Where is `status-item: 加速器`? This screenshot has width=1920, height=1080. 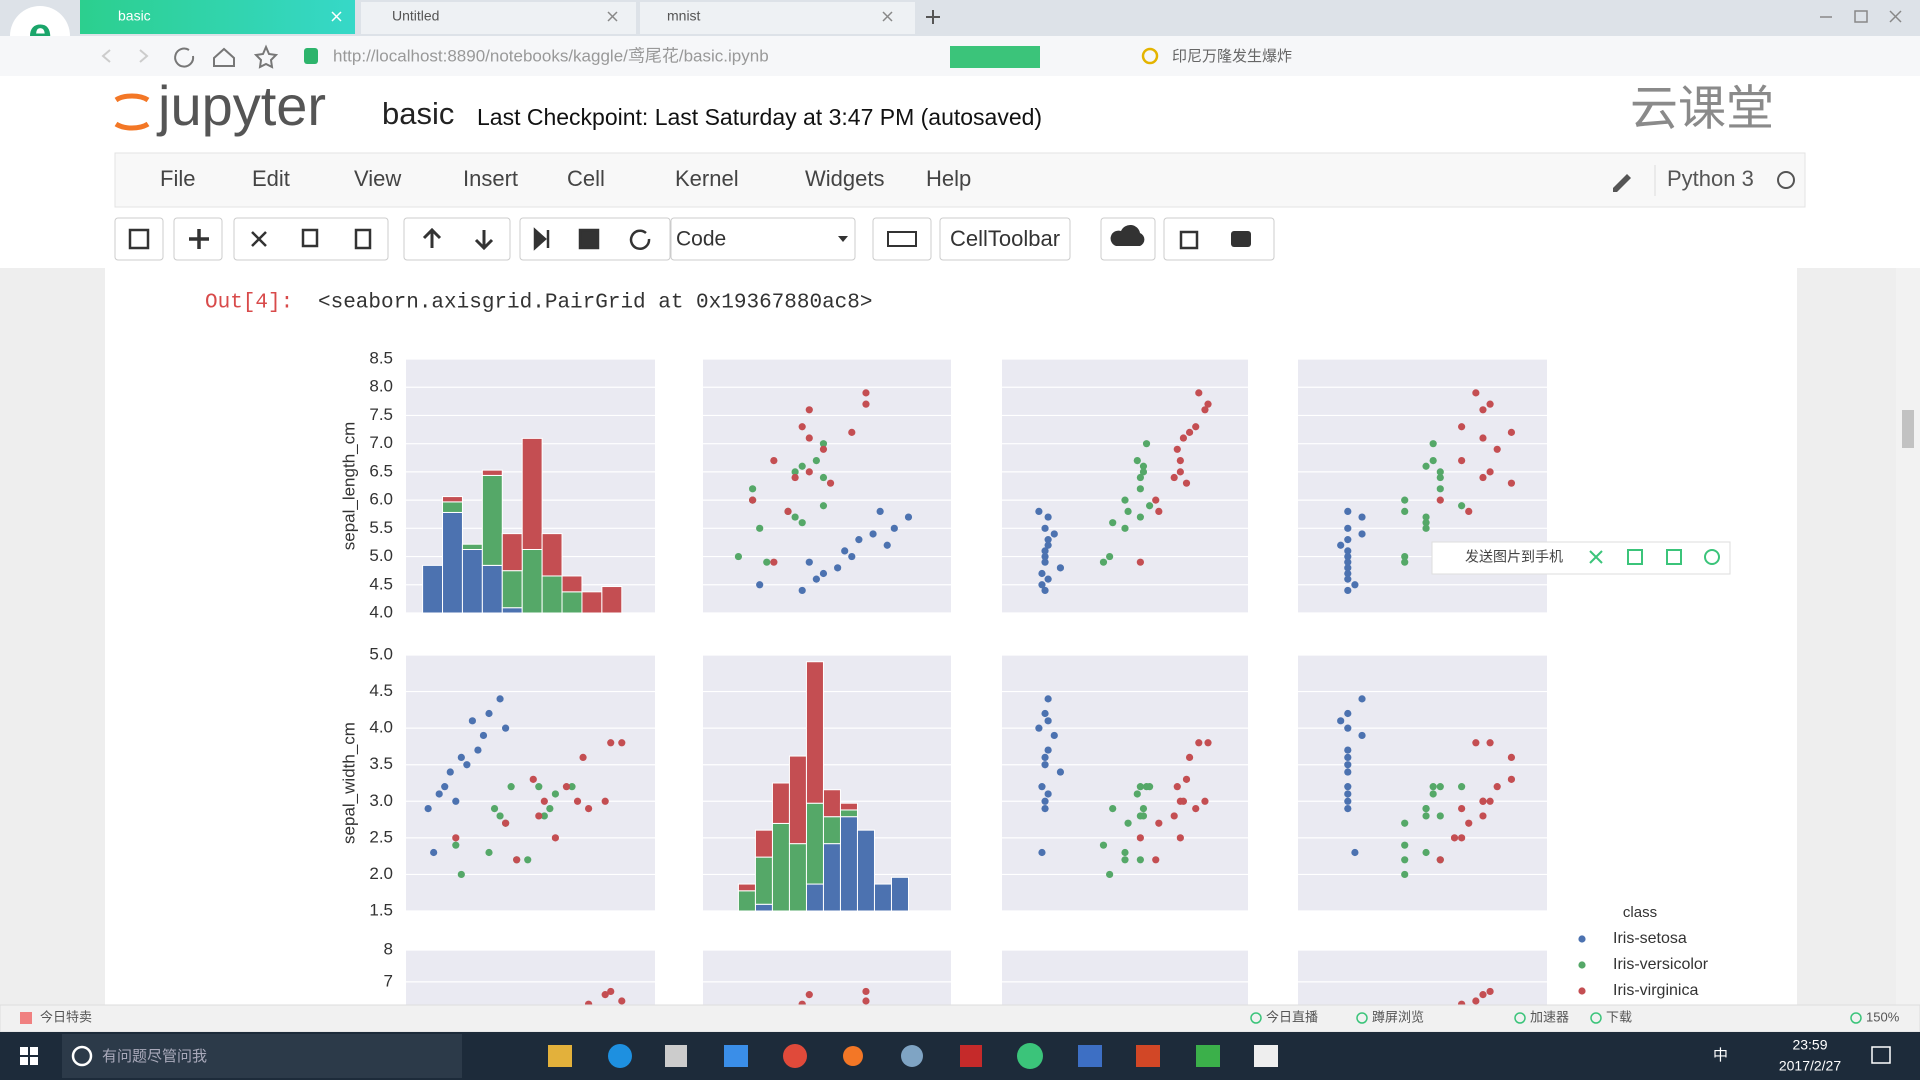
status-item: 加速器 is located at coordinates (1549, 1016).